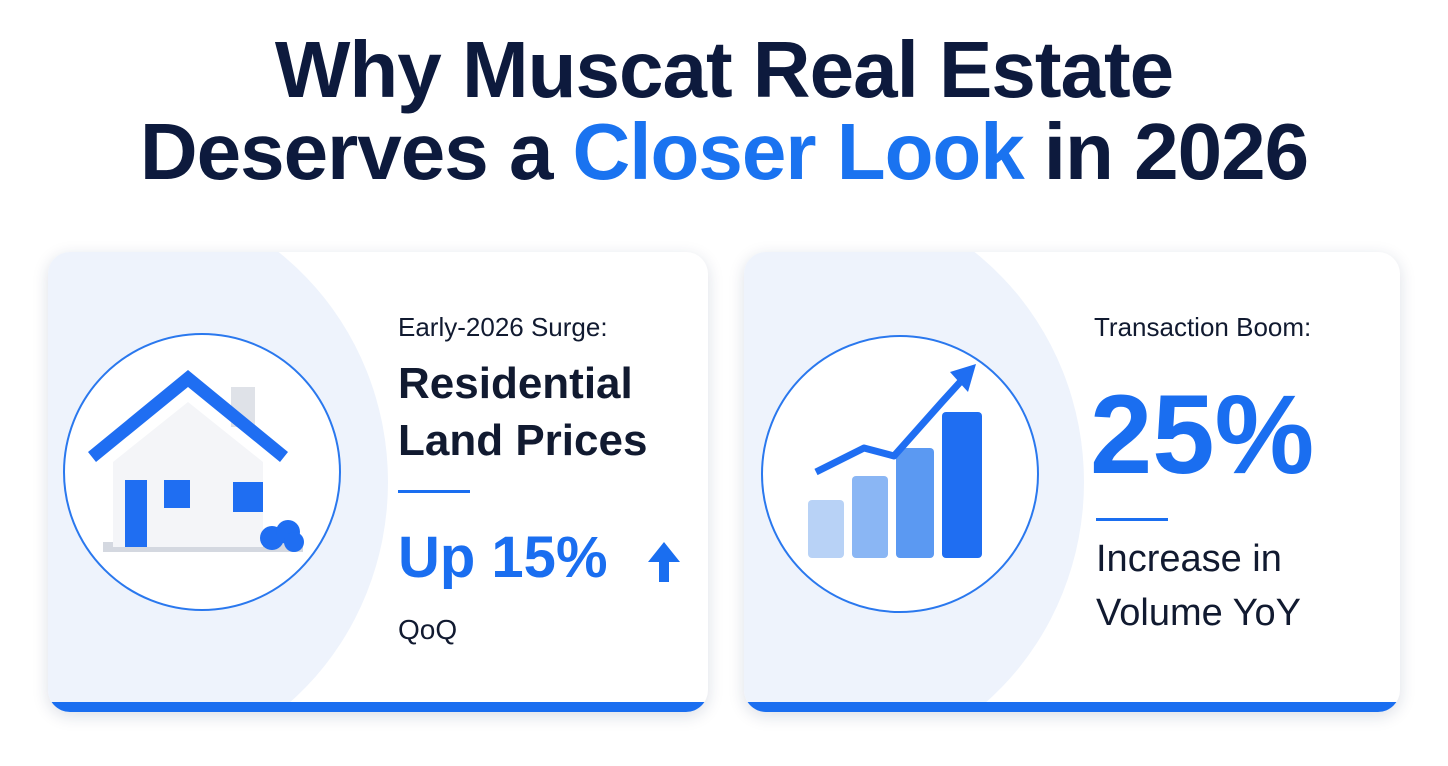 This screenshot has width=1448, height=766. Describe the element at coordinates (1202, 434) in the screenshot. I see `card-stat: 25%` at that location.